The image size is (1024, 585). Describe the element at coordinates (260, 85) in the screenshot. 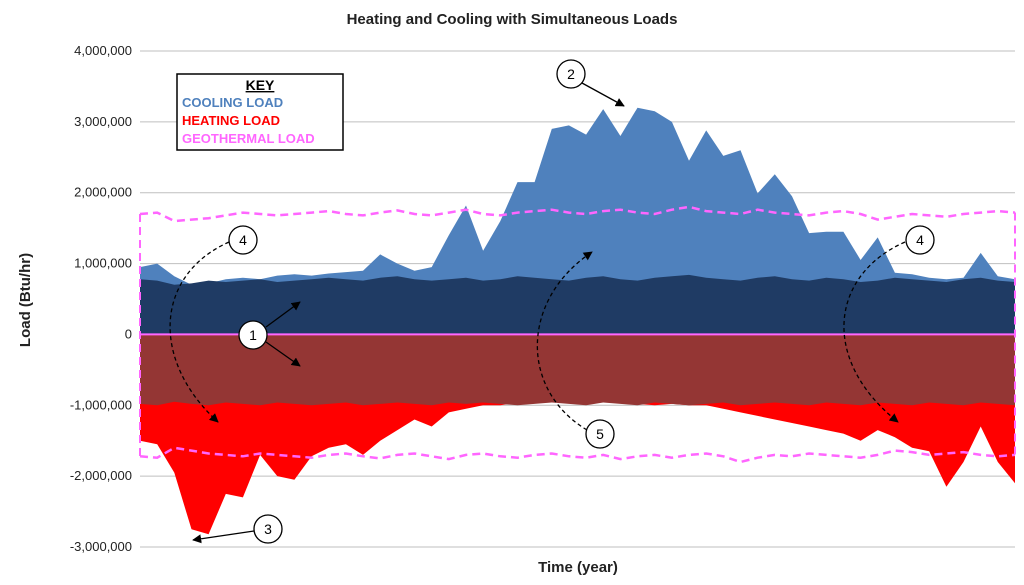

I see `legend-title: KEY` at that location.